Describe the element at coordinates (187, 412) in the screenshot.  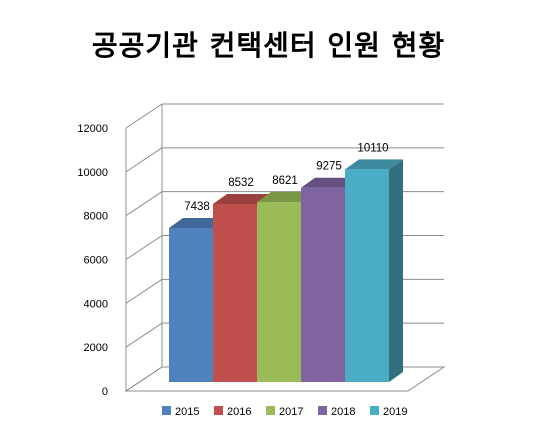
I see `legend-label-2015: 2015` at that location.